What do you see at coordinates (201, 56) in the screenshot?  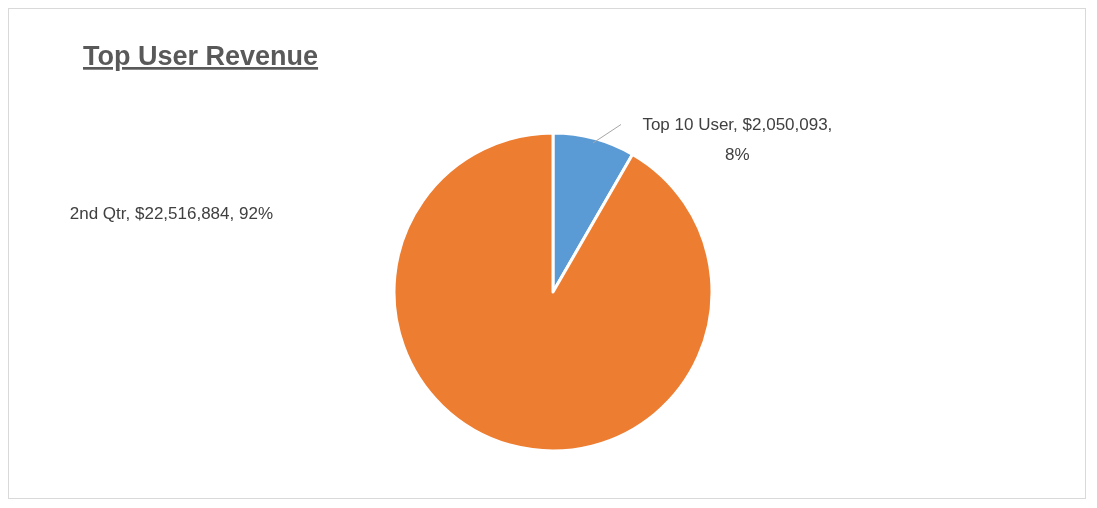 I see `chart-title: Top User Revenue` at bounding box center [201, 56].